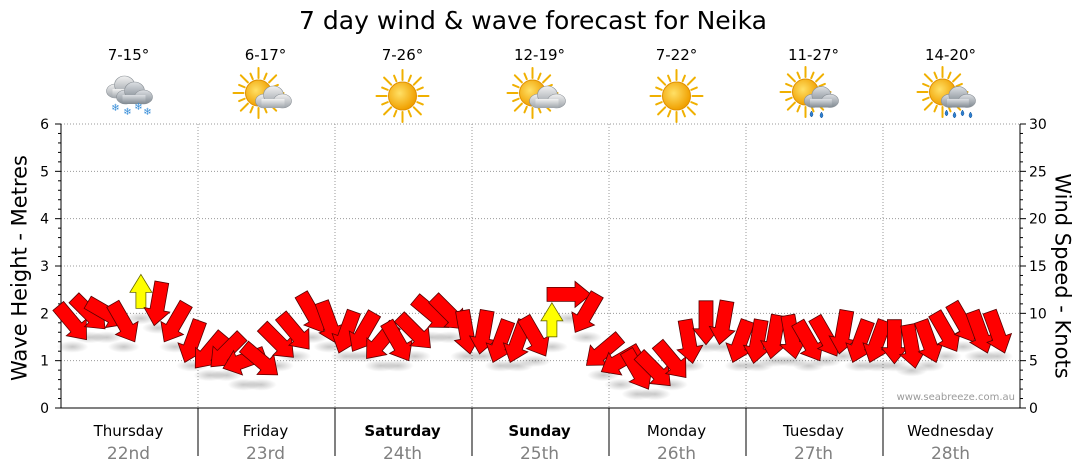 Image resolution: width=1080 pixels, height=475 pixels. I want to click on right-tick-label: 10, so click(1038, 314).